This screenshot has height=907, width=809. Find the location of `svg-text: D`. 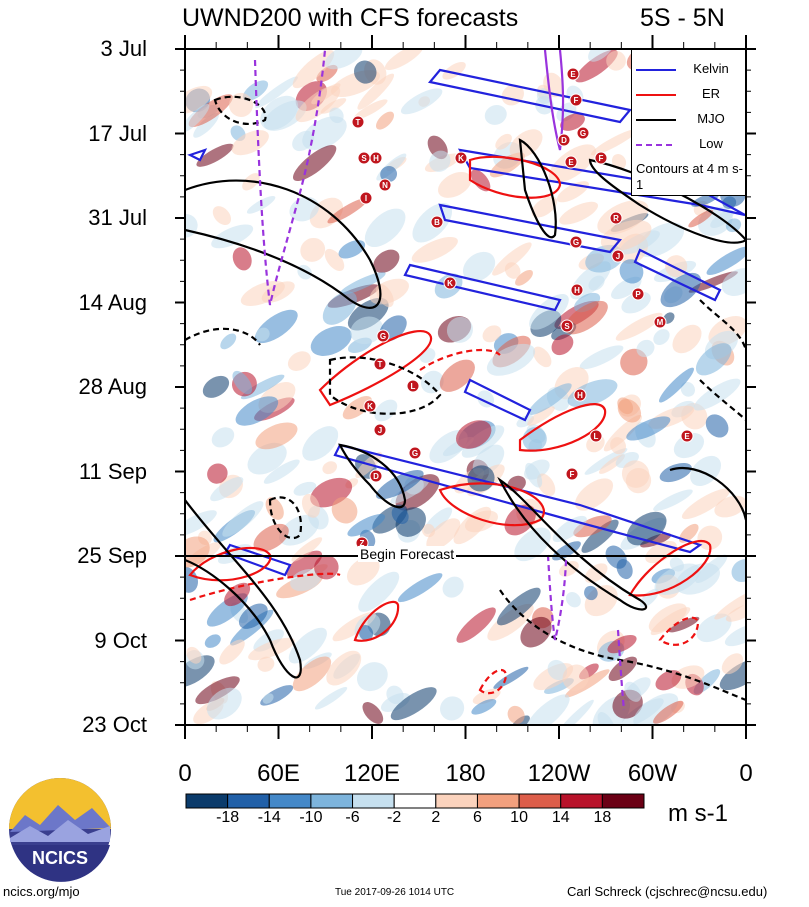

svg-text: D is located at coordinates (376, 476).